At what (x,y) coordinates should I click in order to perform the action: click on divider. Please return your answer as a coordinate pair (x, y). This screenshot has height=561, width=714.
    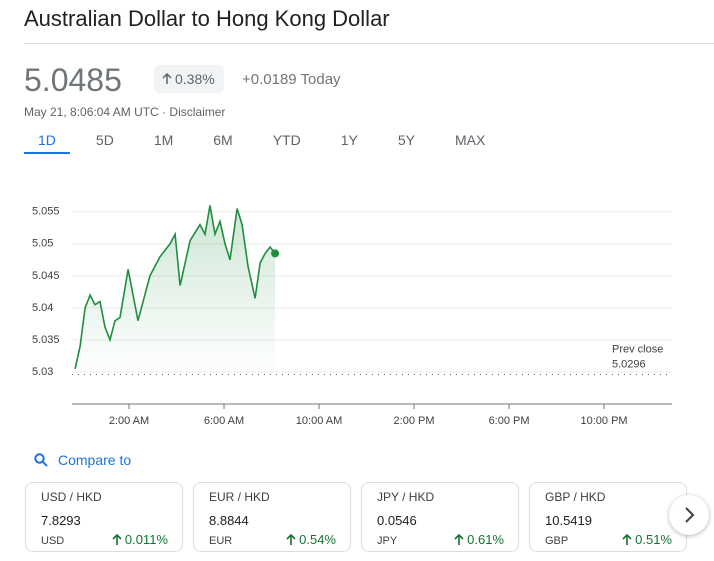
    Looking at the image, I should click on (369, 43).